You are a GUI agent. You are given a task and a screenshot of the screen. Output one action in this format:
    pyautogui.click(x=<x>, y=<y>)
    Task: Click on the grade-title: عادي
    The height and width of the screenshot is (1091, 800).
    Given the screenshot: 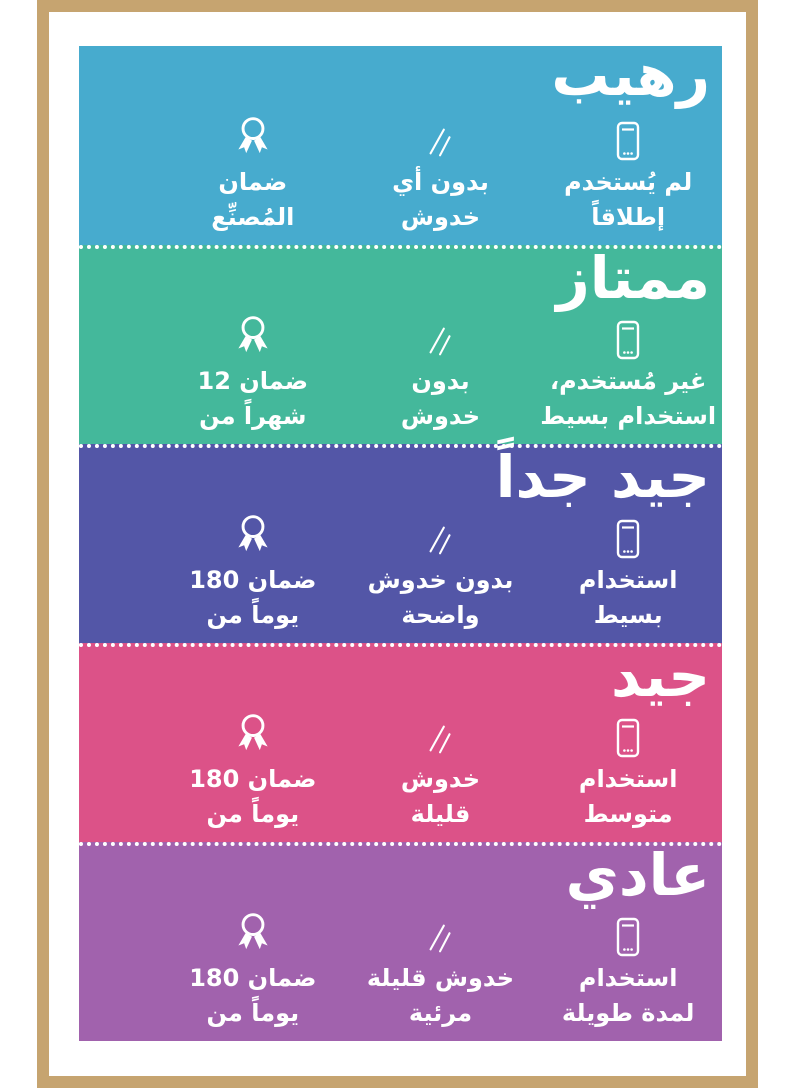 What is the action you would take?
    pyautogui.click(x=637, y=875)
    